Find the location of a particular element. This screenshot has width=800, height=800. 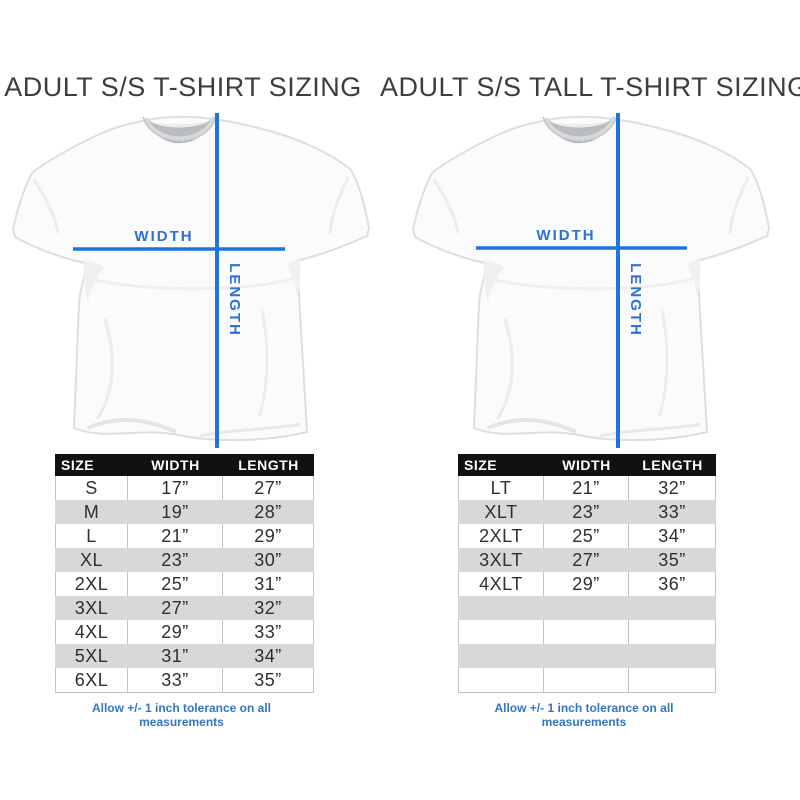

size-table-cell: 6XL is located at coordinates (91, 680).